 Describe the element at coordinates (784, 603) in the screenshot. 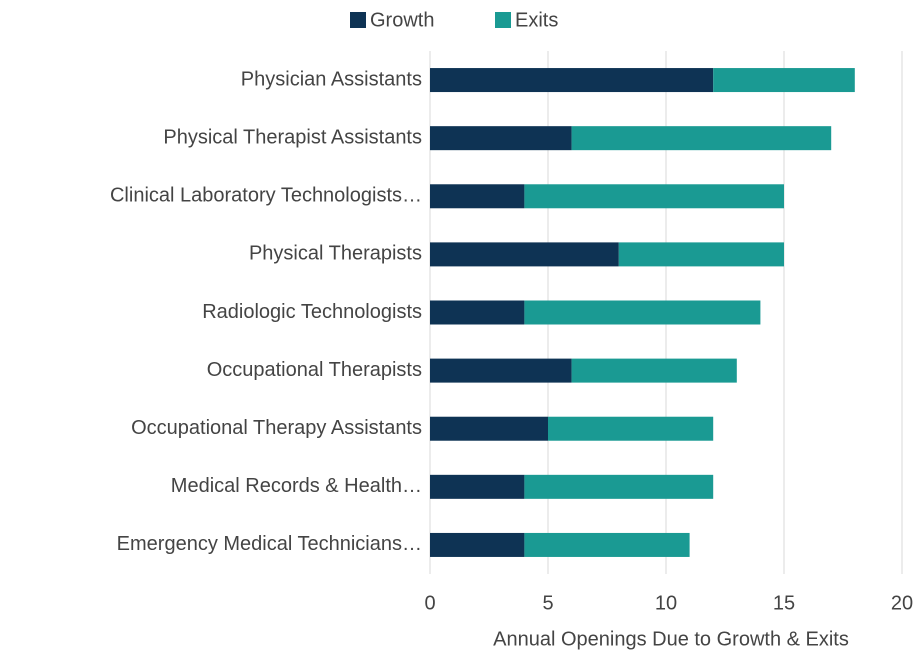

I see `x-tick-label: 15` at that location.